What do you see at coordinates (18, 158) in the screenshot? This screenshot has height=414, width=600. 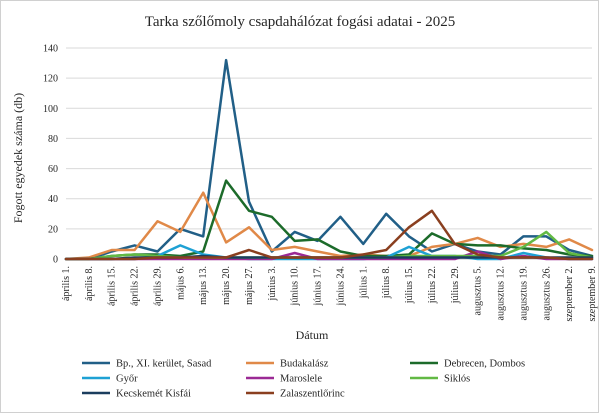 I see `y-axis-label: Fogott egyedek száma (db)` at bounding box center [18, 158].